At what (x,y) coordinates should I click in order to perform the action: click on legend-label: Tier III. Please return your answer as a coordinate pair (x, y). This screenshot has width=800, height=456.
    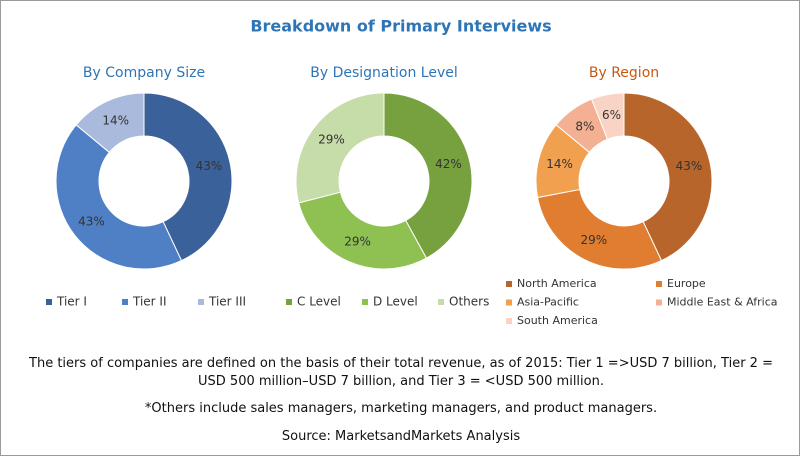
    Looking at the image, I should click on (227, 302).